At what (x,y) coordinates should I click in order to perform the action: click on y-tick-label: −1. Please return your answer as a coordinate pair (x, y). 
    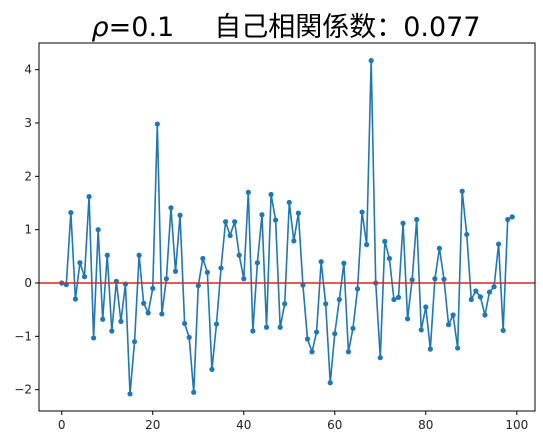
    Looking at the image, I should click on (23, 336).